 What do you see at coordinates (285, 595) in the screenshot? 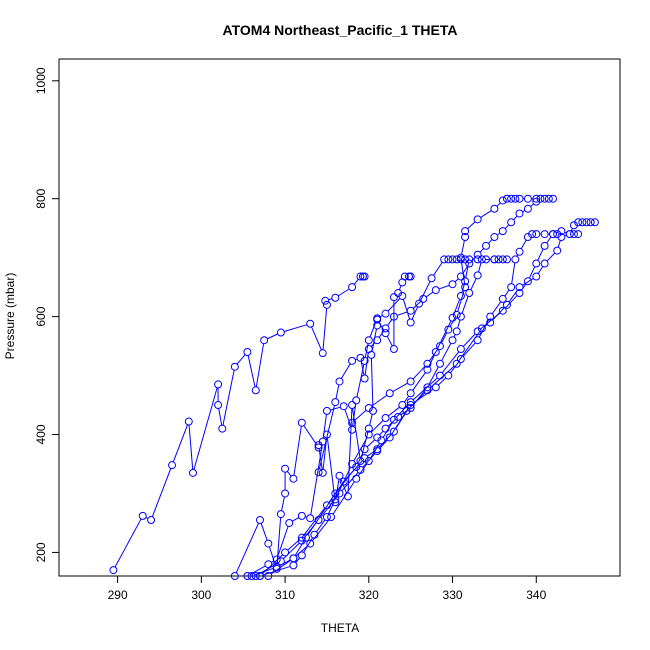
I see `x-tick-label: 310` at bounding box center [285, 595].